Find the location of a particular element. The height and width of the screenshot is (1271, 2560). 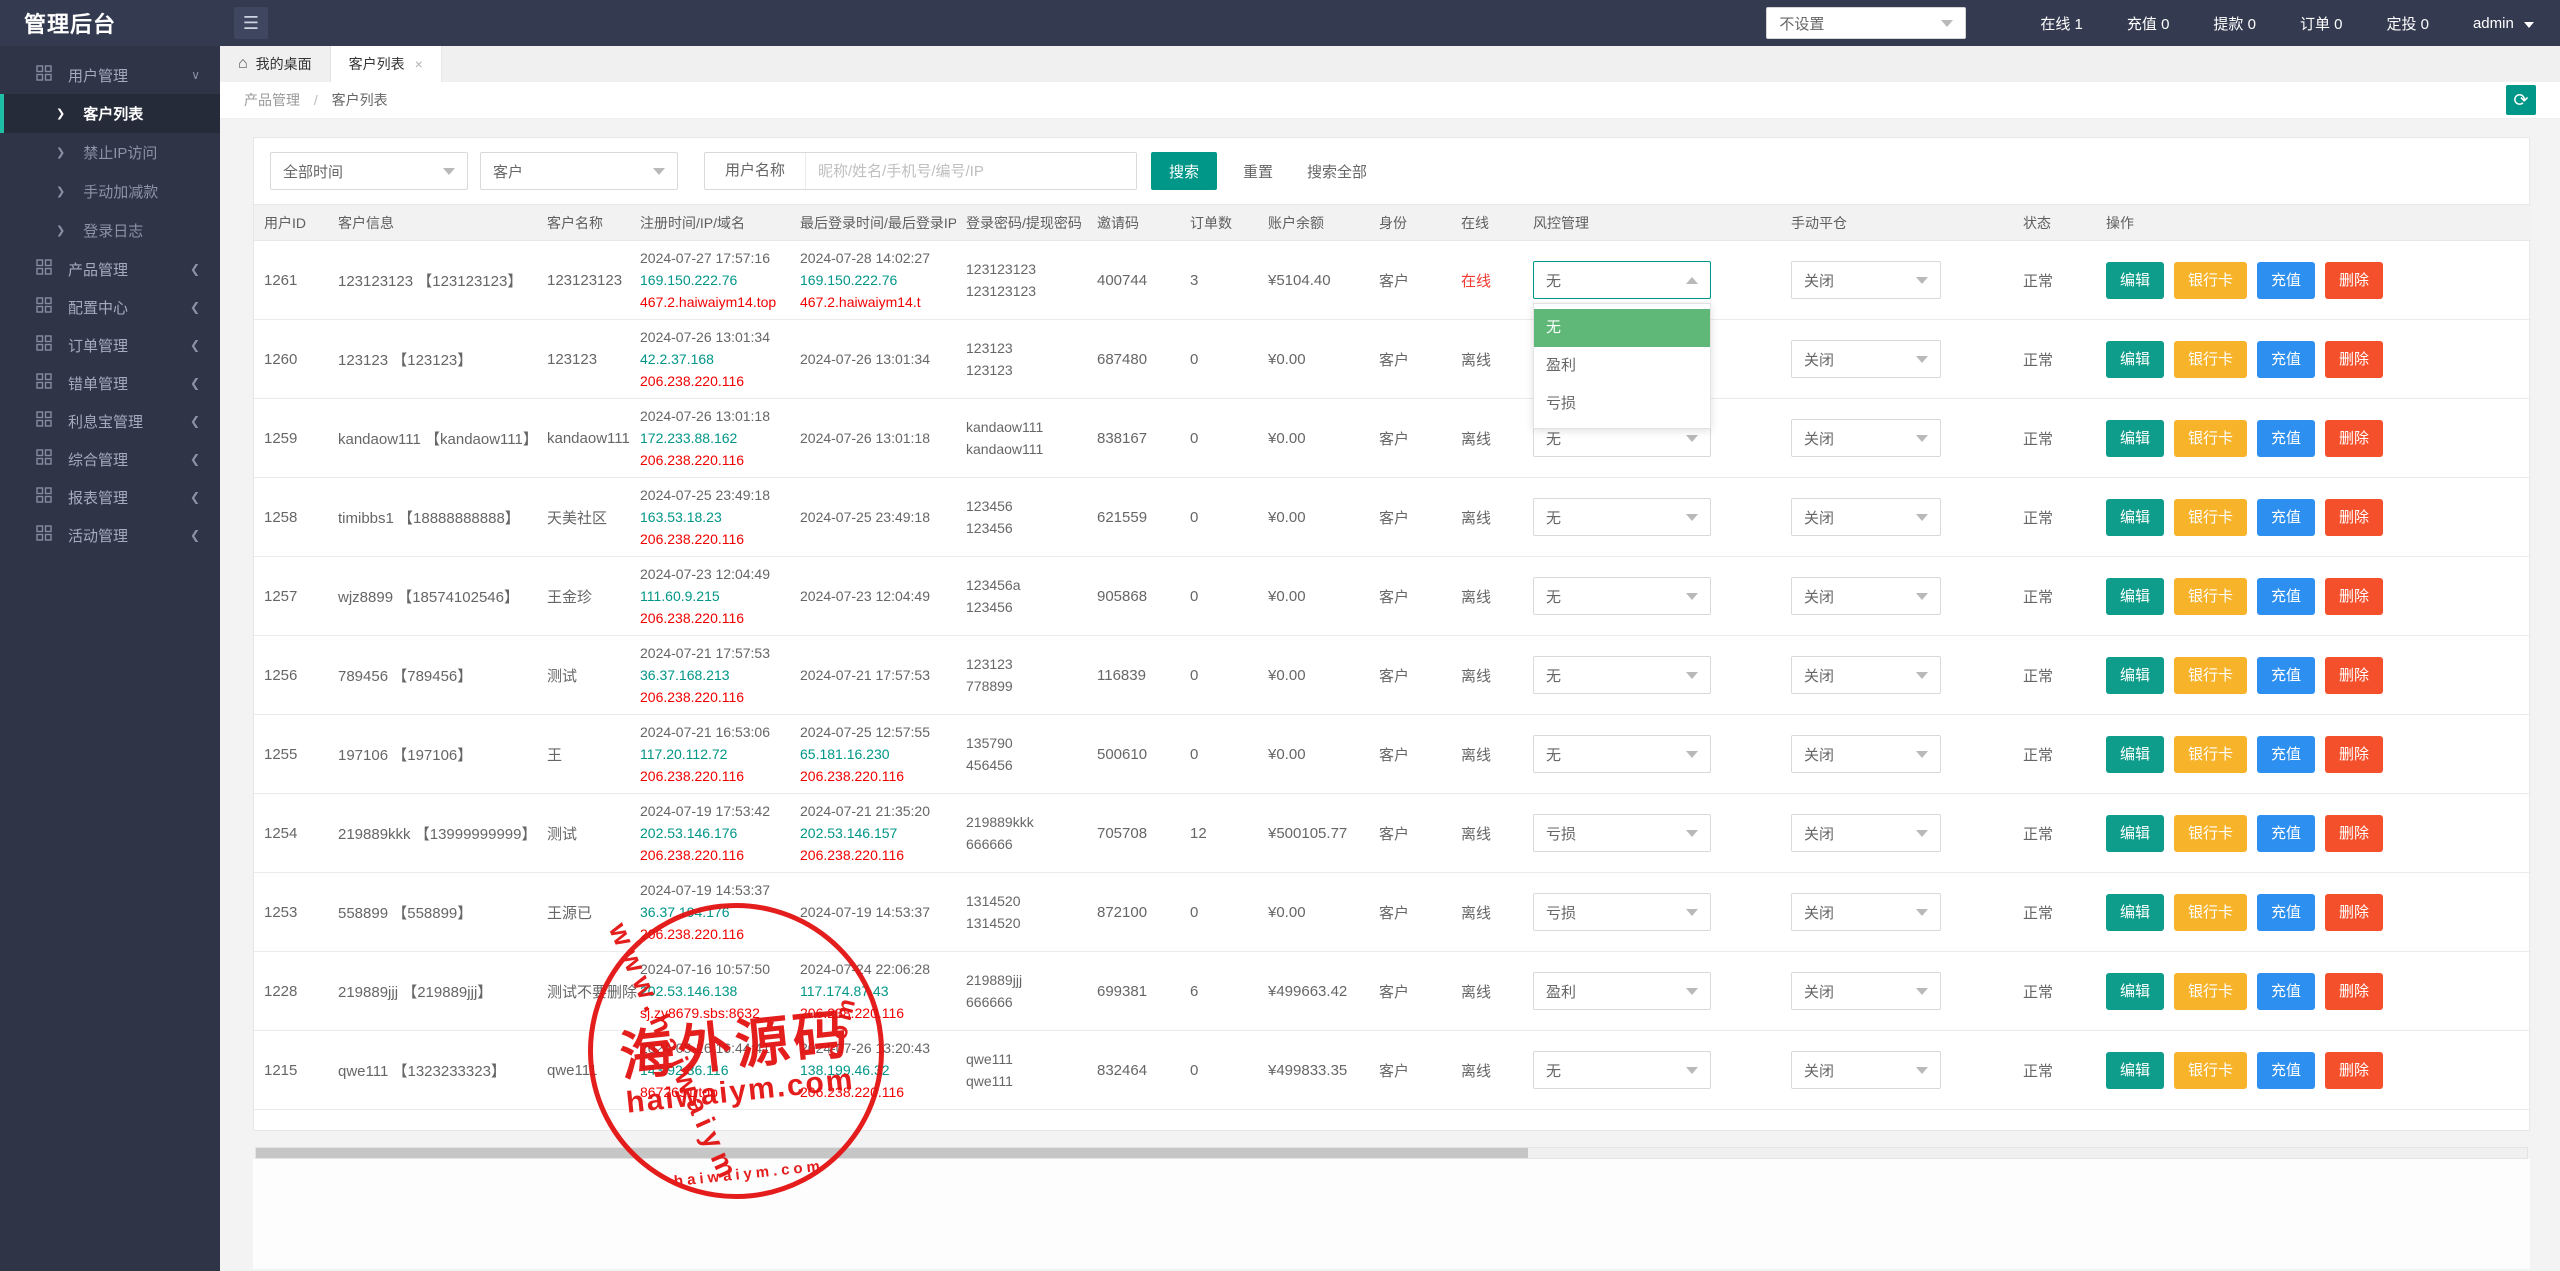

risk-select: 盈利 is located at coordinates (1622, 991).